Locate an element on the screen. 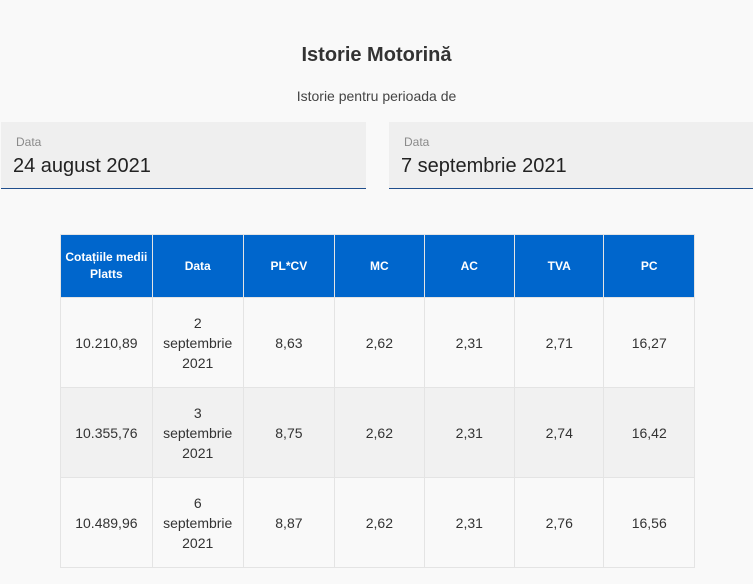 This screenshot has width=753, height=584. cell-date: 6 septembrie 2021 is located at coordinates (197, 522).